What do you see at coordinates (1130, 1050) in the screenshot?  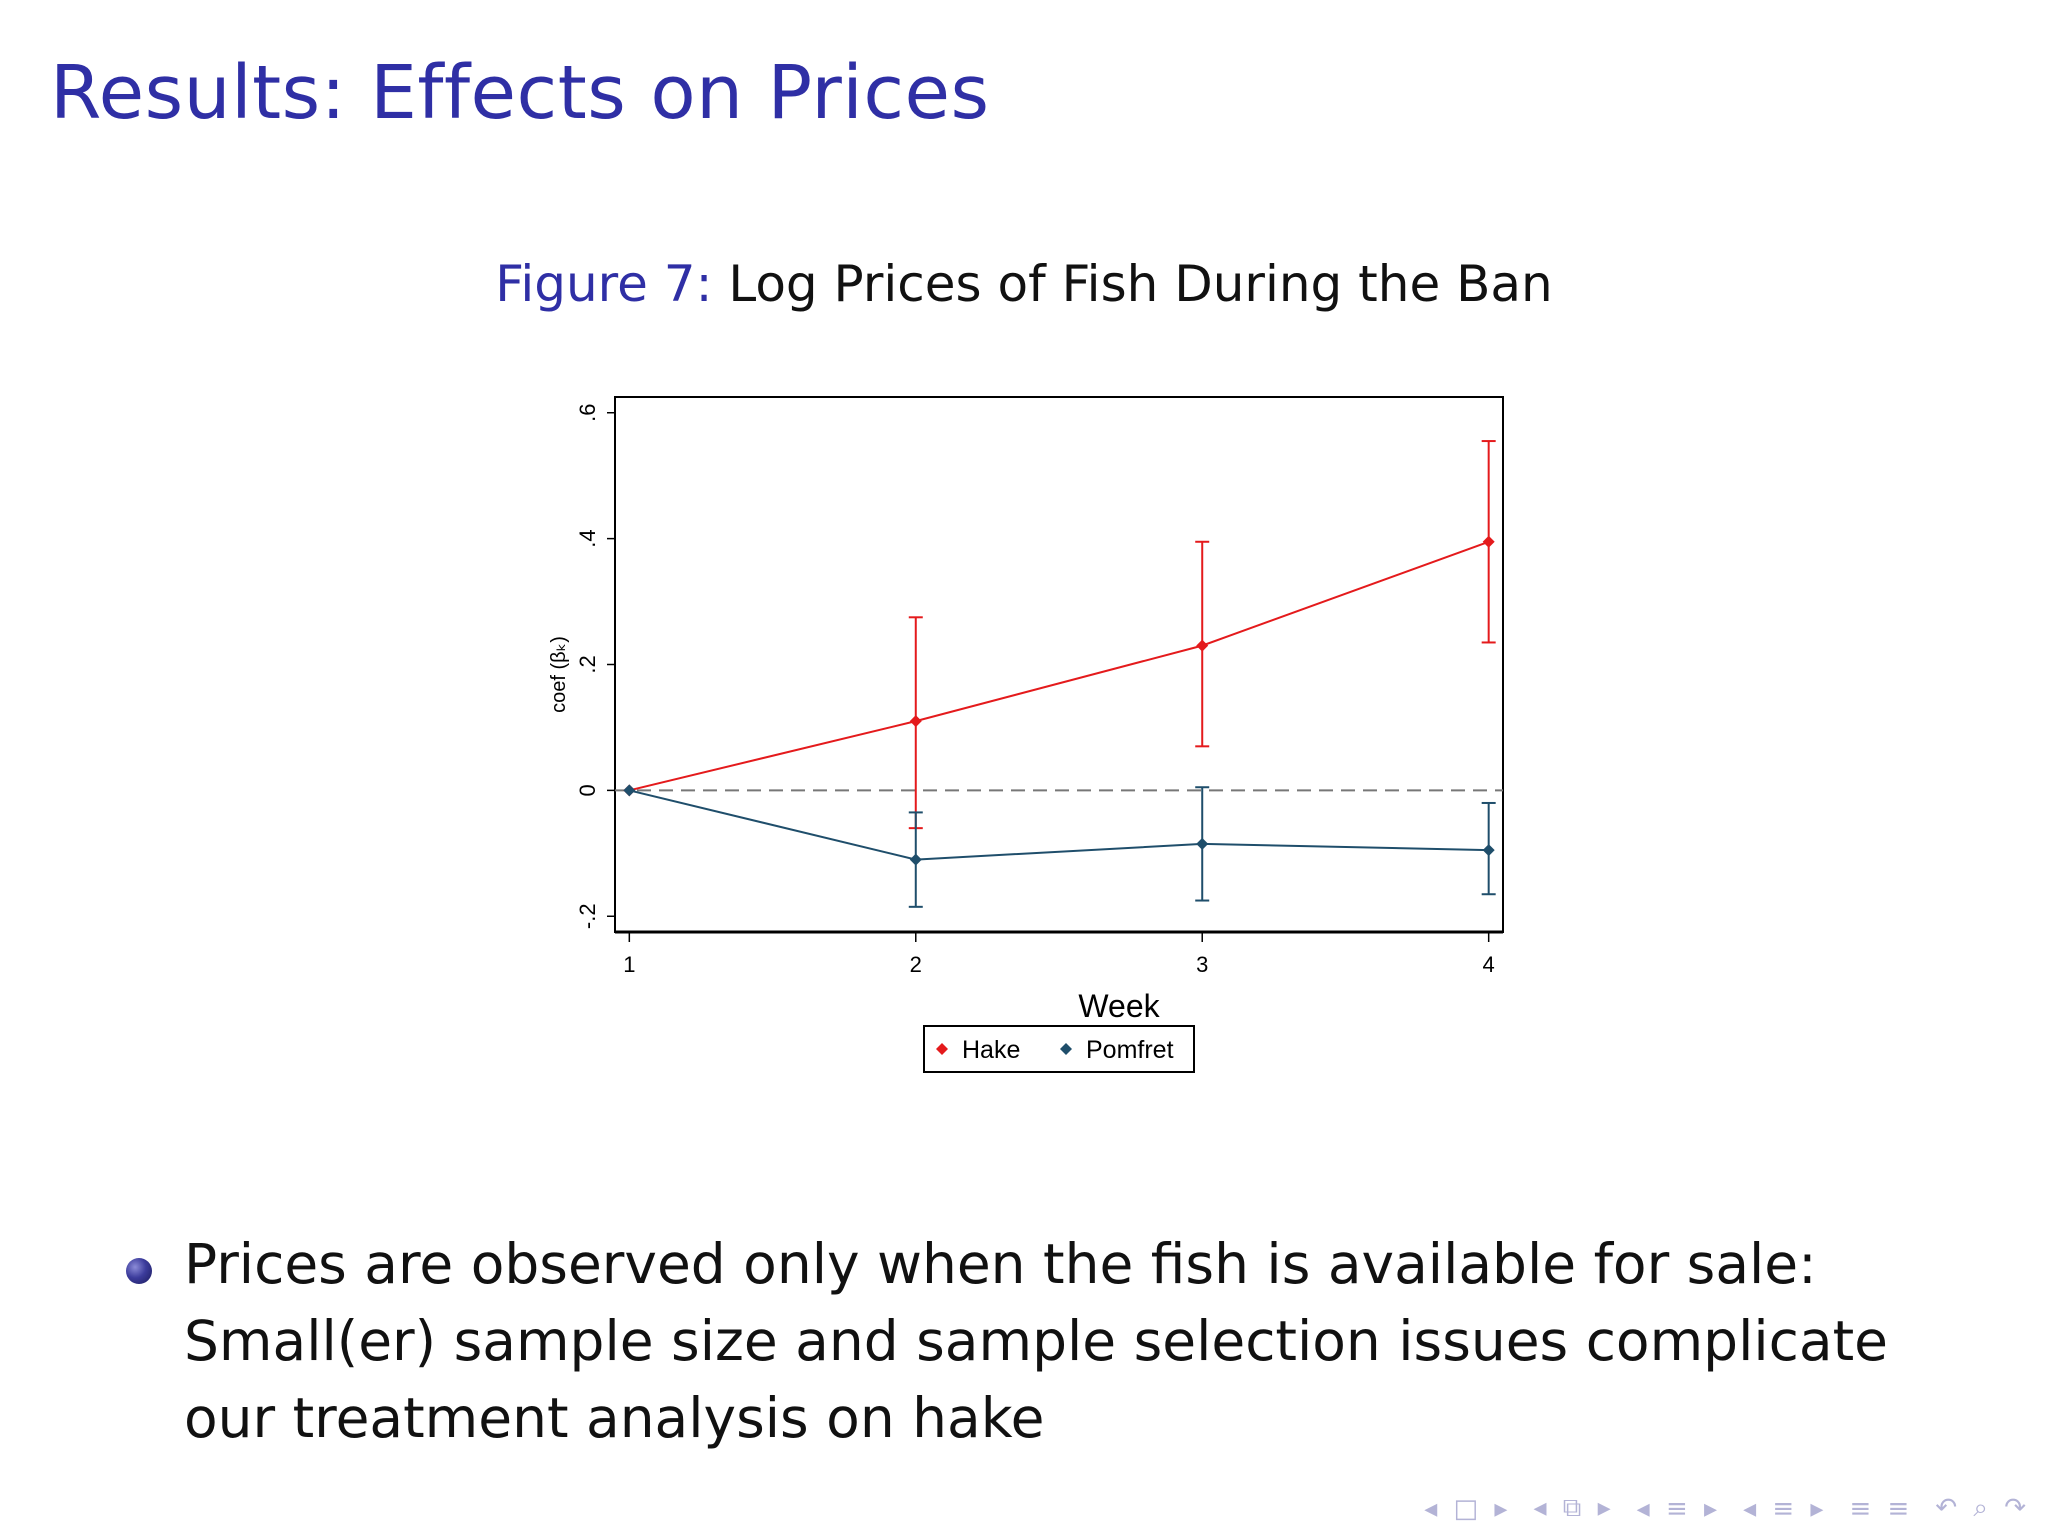 I see `legend-label-pomfret: Pomfret` at bounding box center [1130, 1050].